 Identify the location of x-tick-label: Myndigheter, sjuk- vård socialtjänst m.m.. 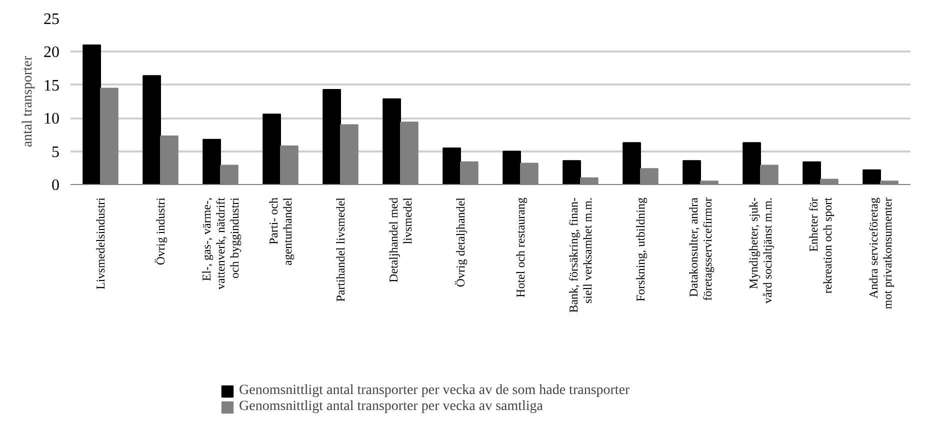
(760, 250).